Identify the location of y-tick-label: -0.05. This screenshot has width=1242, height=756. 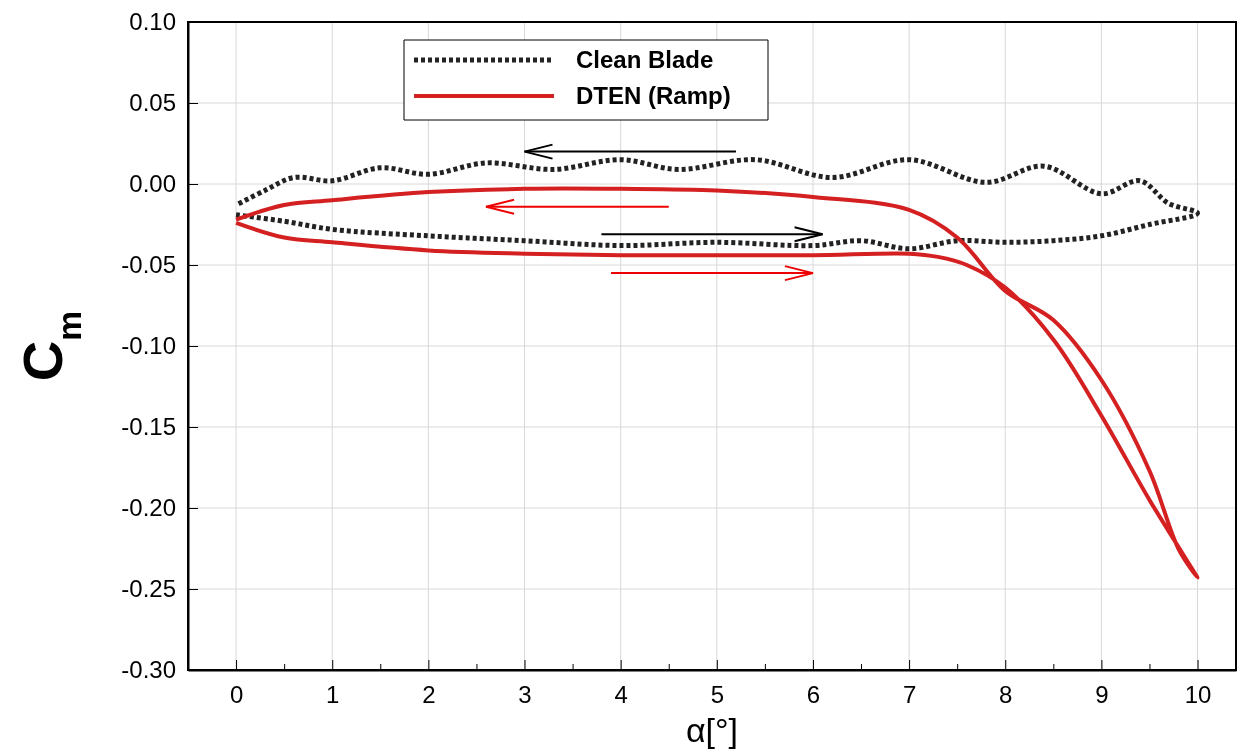
(148, 265).